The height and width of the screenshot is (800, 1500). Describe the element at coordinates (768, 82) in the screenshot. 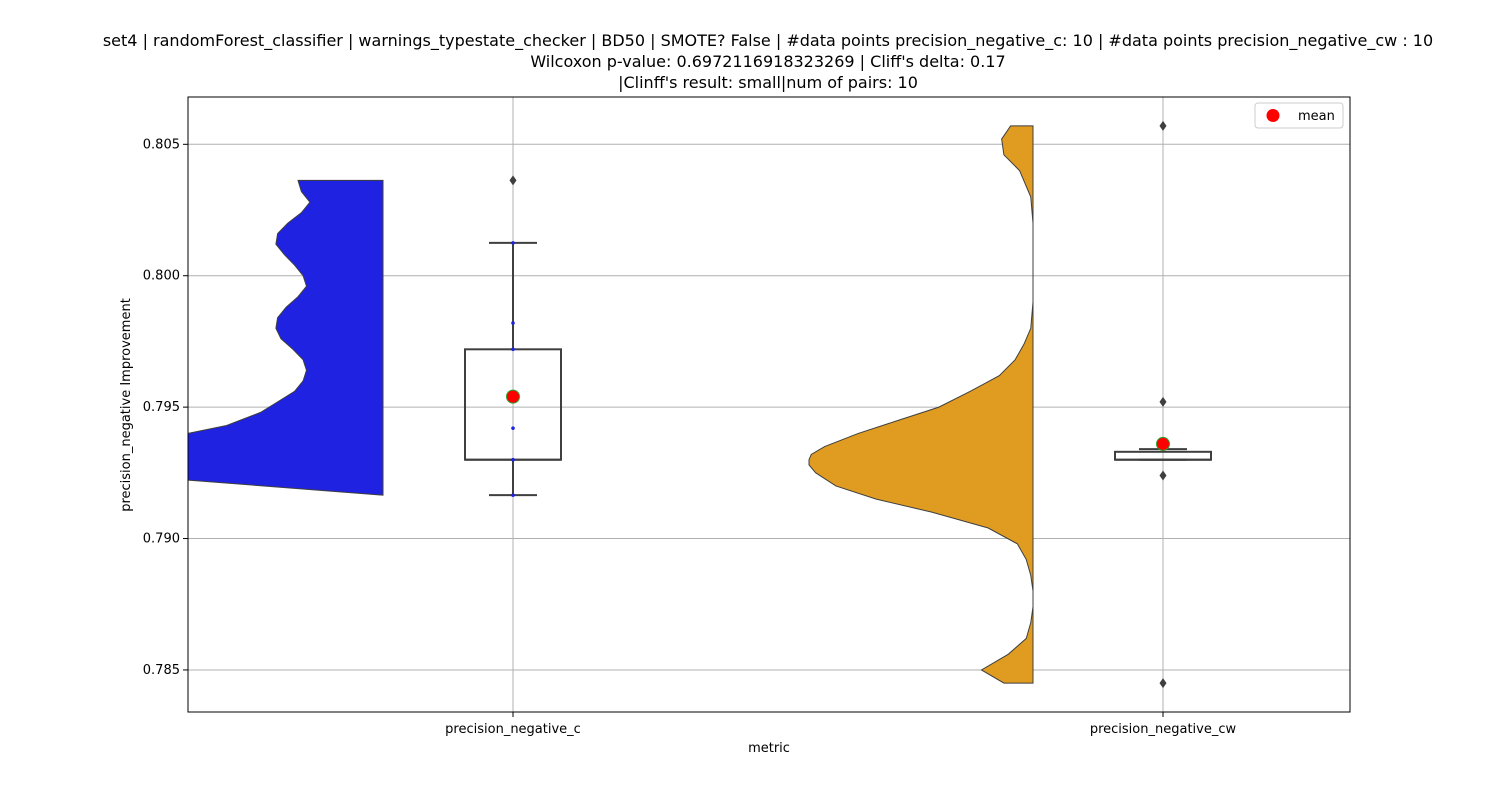

I see `title-line-3: |Clinff's result: small|num of pairs: 10` at that location.